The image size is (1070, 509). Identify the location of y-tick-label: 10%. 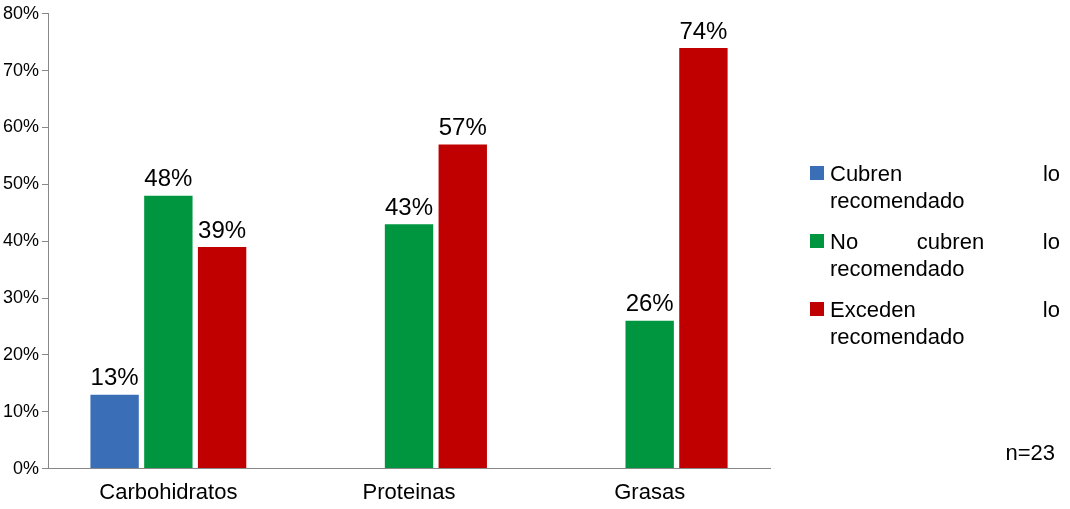
(21, 410).